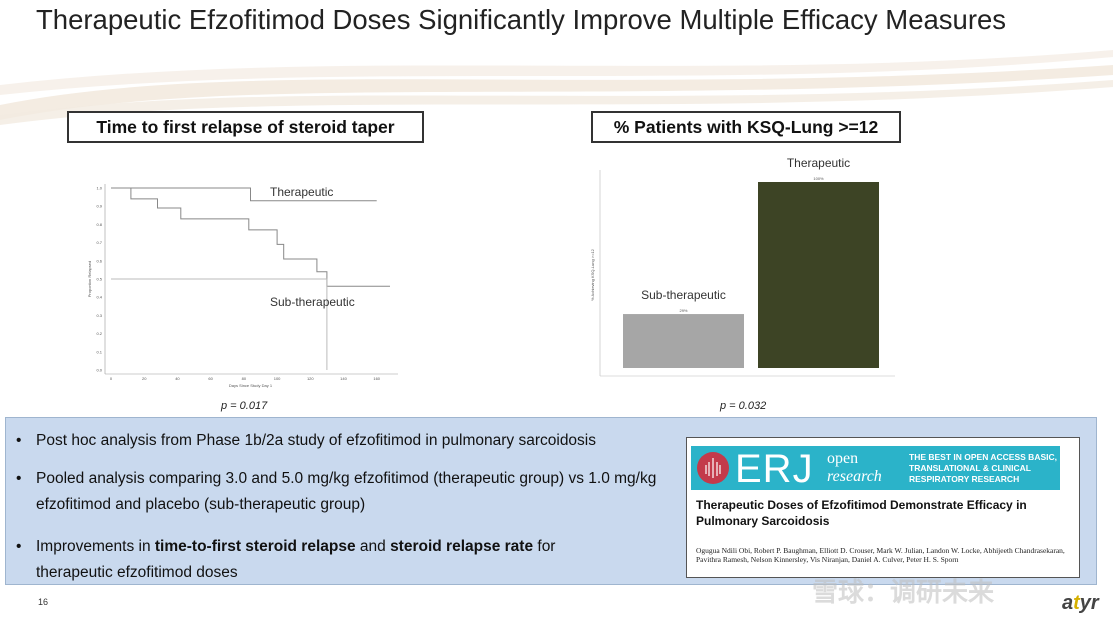  I want to click on bar-category-label: Sub-therapeutic, so click(683, 295).